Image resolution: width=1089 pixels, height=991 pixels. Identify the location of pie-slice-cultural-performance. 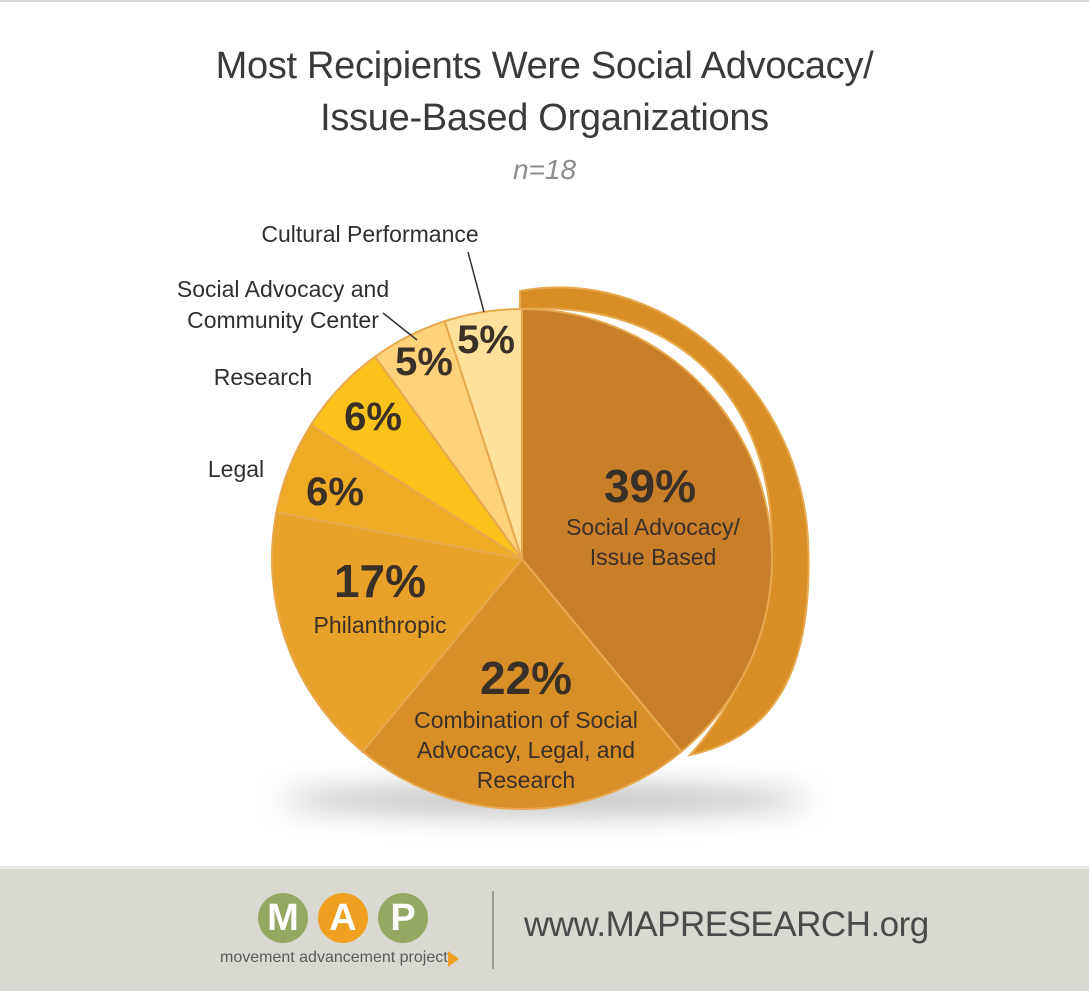
(483, 433).